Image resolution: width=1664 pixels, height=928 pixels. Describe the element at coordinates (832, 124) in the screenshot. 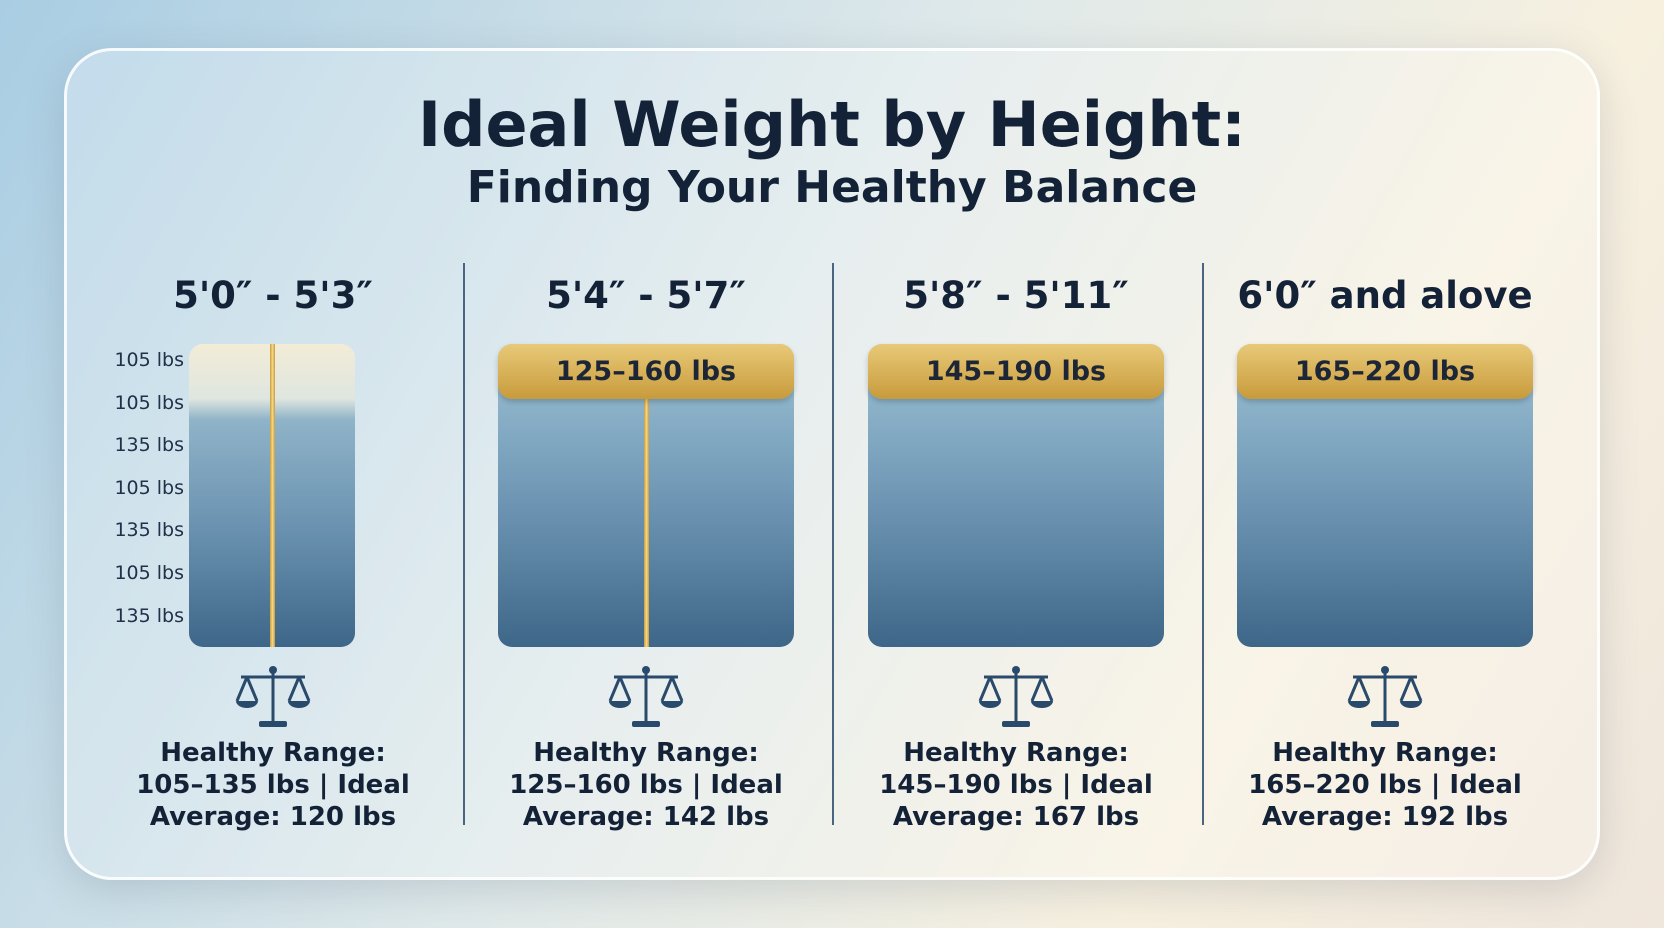

I see `title: Ideal Weight by Height:` at that location.